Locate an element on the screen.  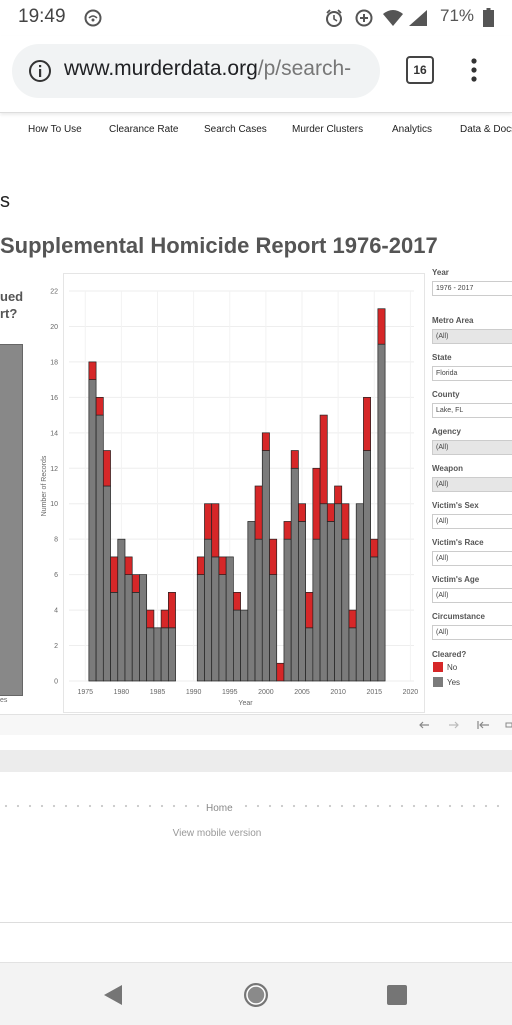
y-tick-label: 10 is located at coordinates (54, 504).